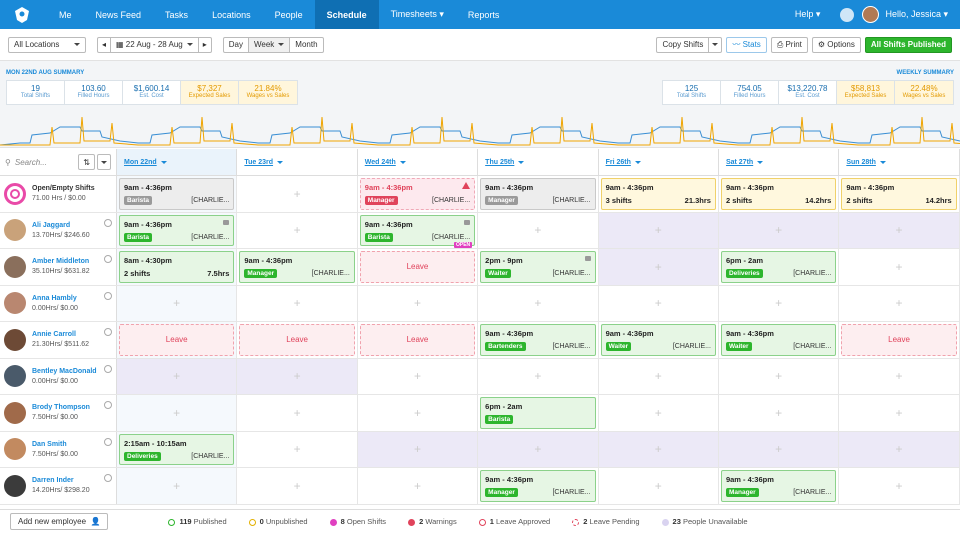 This screenshot has width=960, height=533. I want to click on shift-card: 9am - 4:36pm 2 shifts 14.2hrs, so click(899, 194).